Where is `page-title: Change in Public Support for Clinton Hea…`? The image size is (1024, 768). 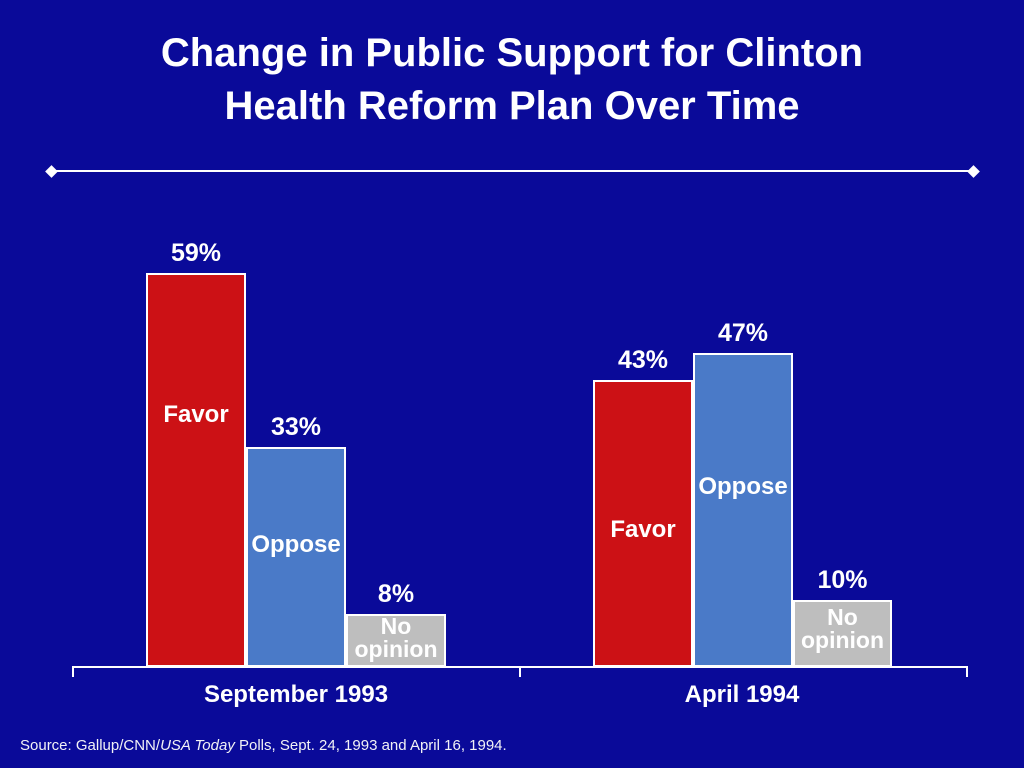
page-title: Change in Public Support for Clinton Hea… is located at coordinates (512, 80).